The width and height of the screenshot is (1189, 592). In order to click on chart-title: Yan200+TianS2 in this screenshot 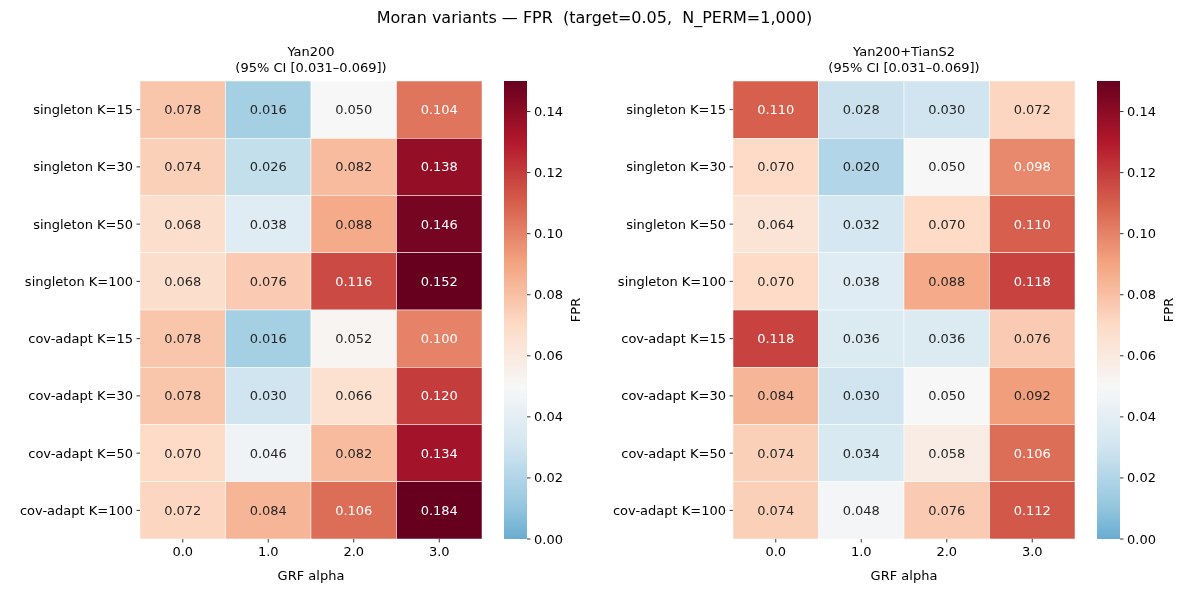, I will do `click(903, 51)`.